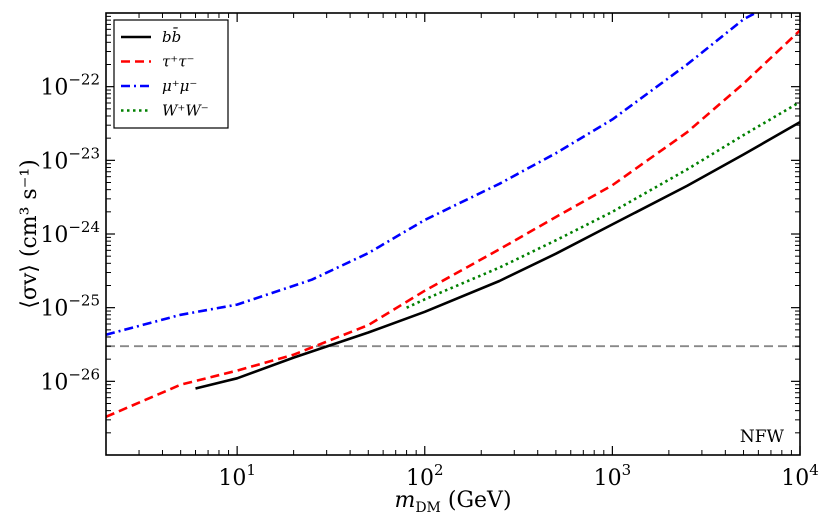 The height and width of the screenshot is (527, 830). What do you see at coordinates (70, 233) in the screenshot?
I see `y-tick-label: 10−24` at bounding box center [70, 233].